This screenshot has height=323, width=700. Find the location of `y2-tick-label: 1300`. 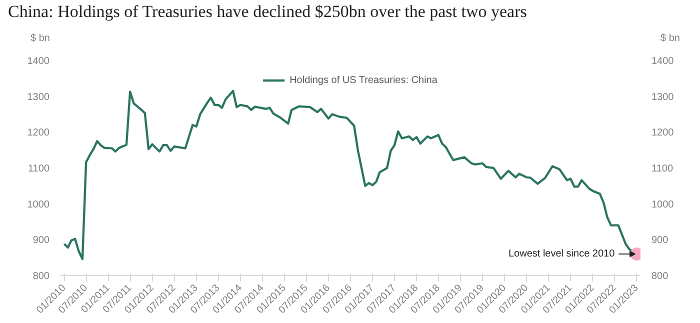

y2-tick-label: 1300 is located at coordinates (663, 97).